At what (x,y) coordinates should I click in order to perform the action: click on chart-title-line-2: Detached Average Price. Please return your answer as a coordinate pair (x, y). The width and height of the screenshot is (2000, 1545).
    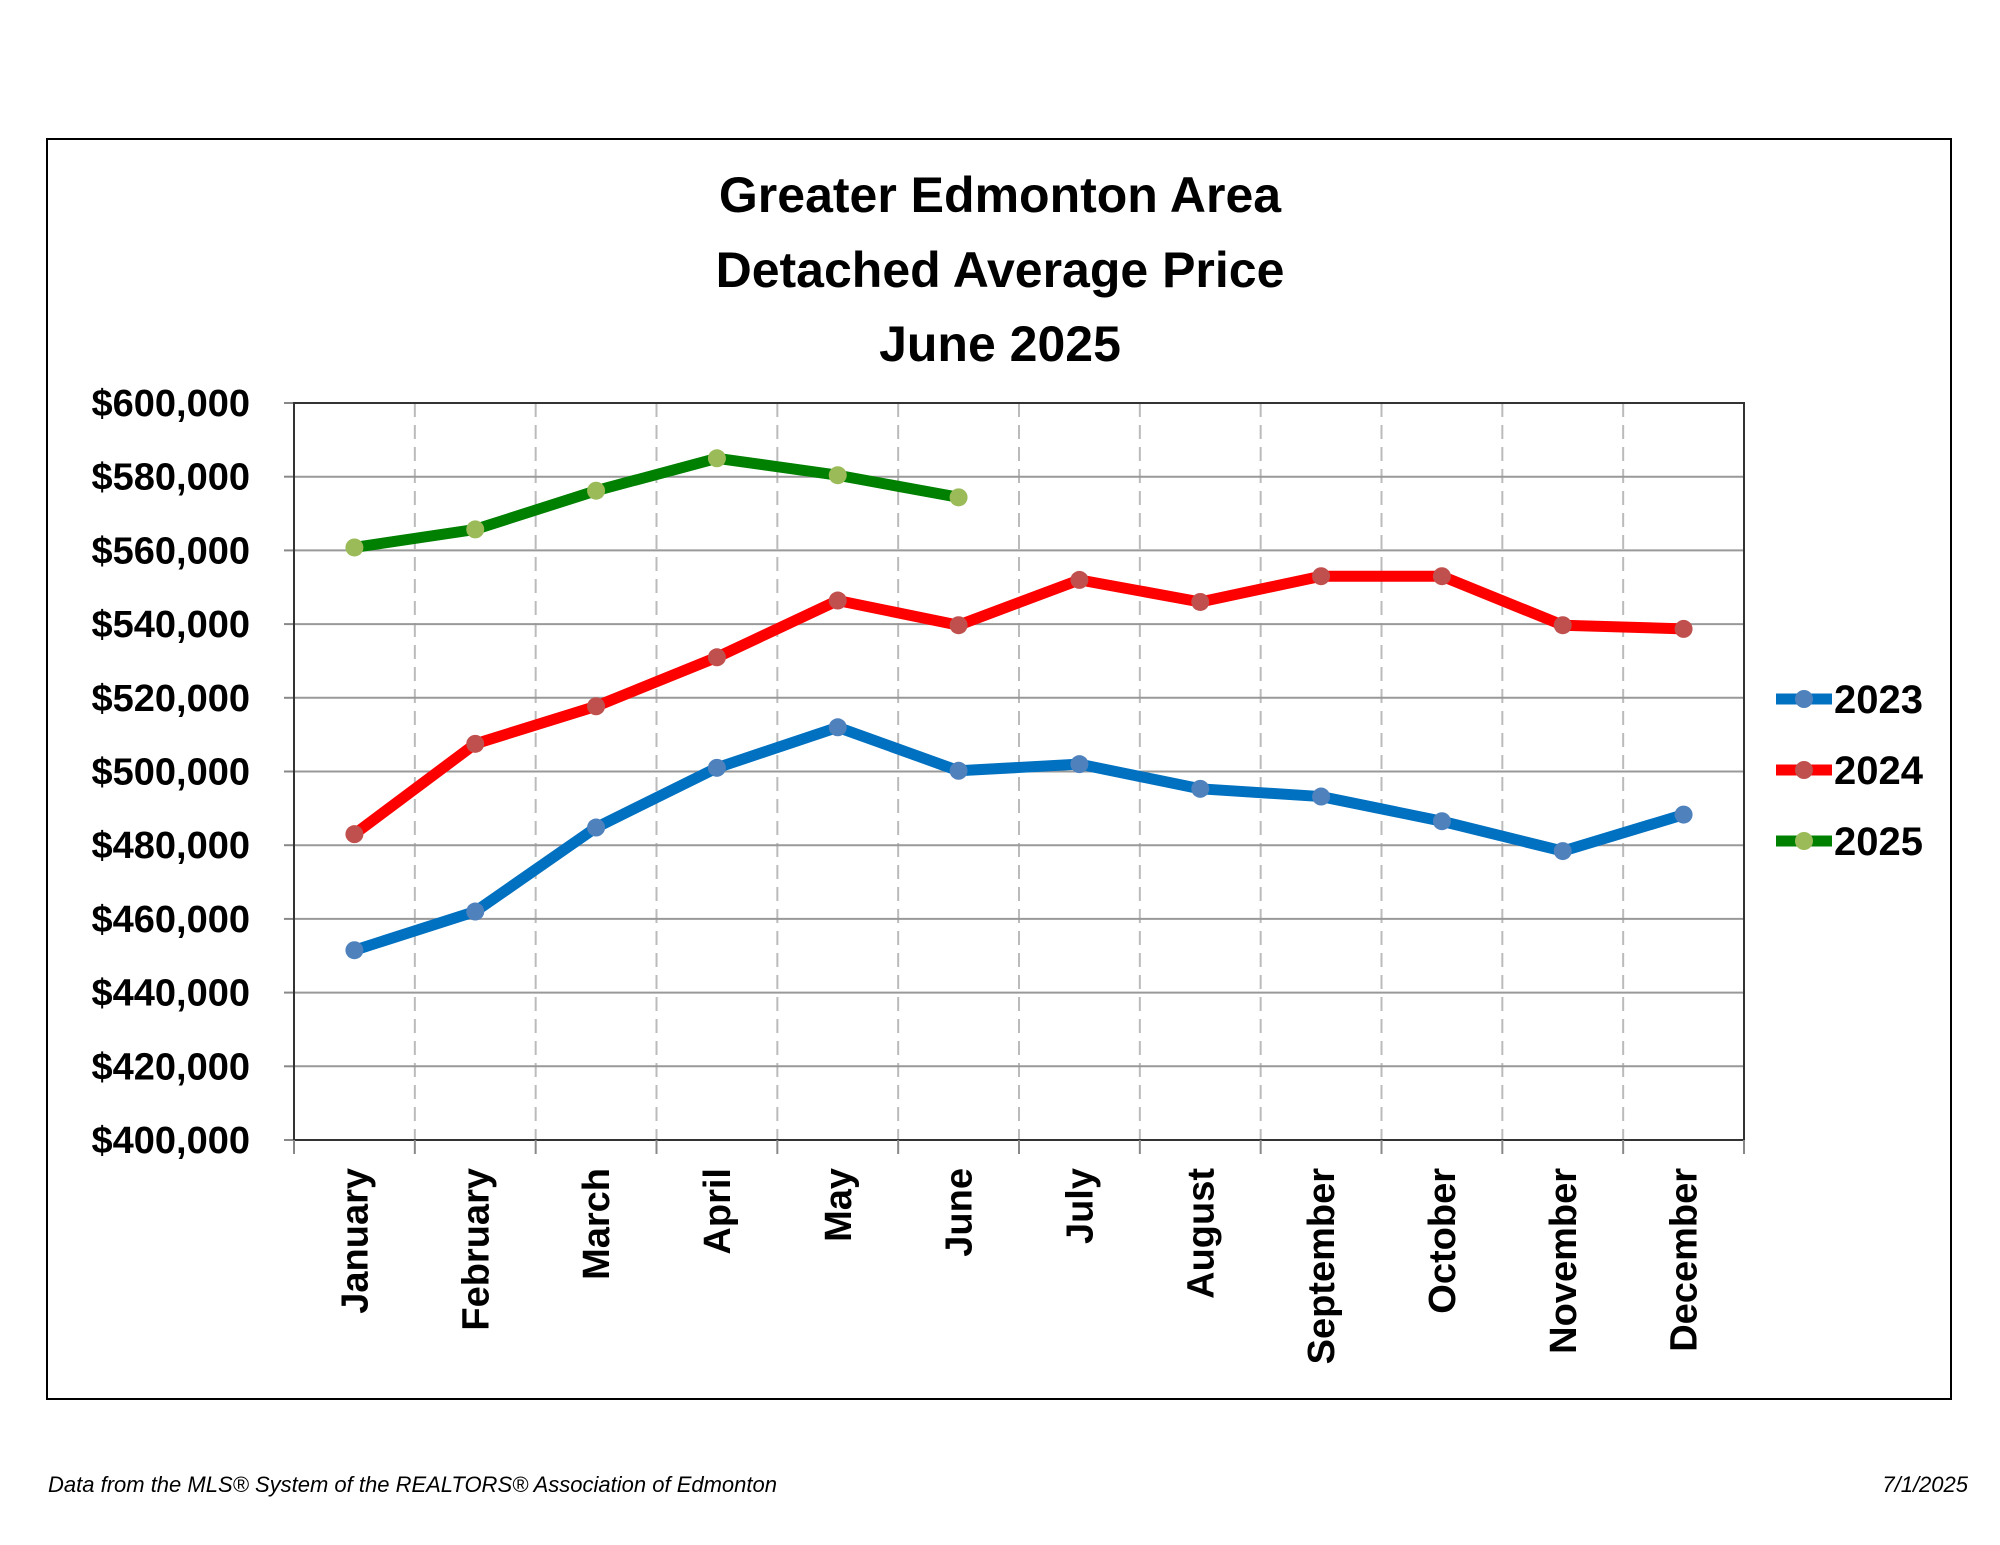
    Looking at the image, I should click on (1000, 270).